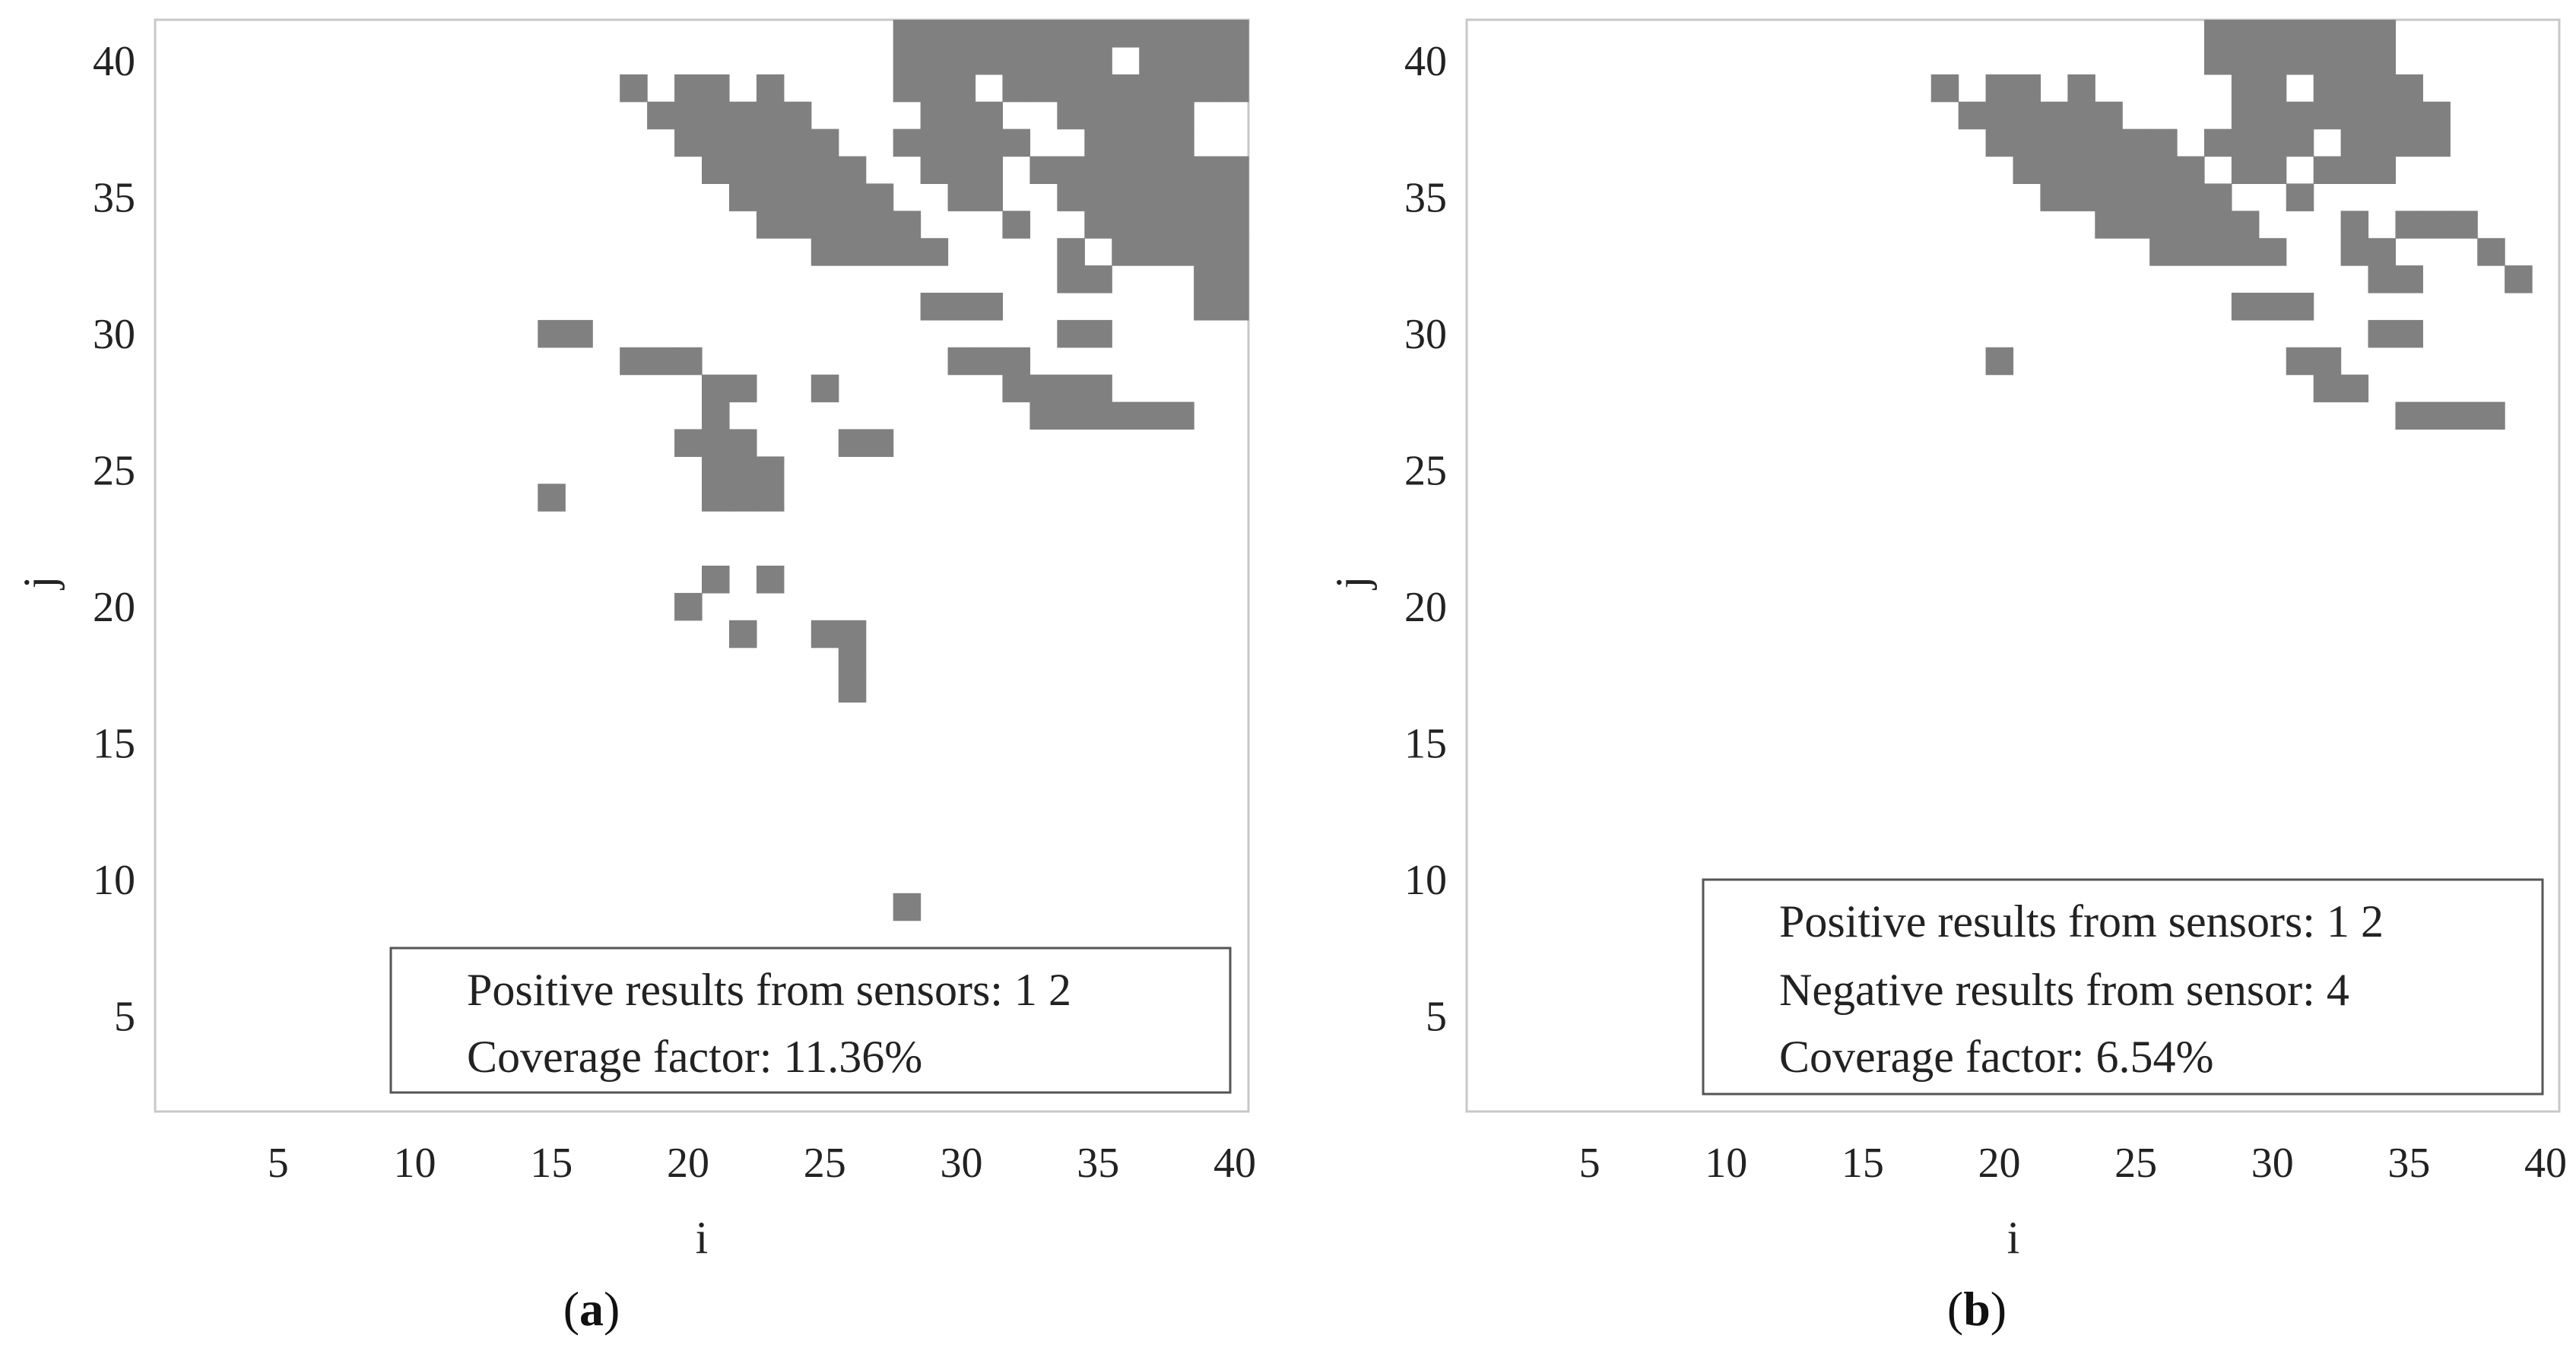 This screenshot has width=2576, height=1351. What do you see at coordinates (695, 1057) in the screenshot?
I see `legend-entry-coverage: Coverage factor: 11.36%` at bounding box center [695, 1057].